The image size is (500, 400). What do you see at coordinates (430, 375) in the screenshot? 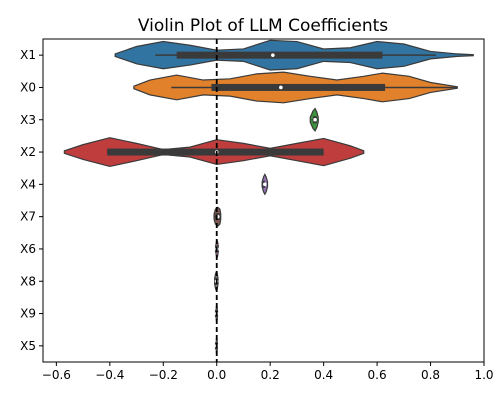
I see `x-tick-label: 0.8` at bounding box center [430, 375].